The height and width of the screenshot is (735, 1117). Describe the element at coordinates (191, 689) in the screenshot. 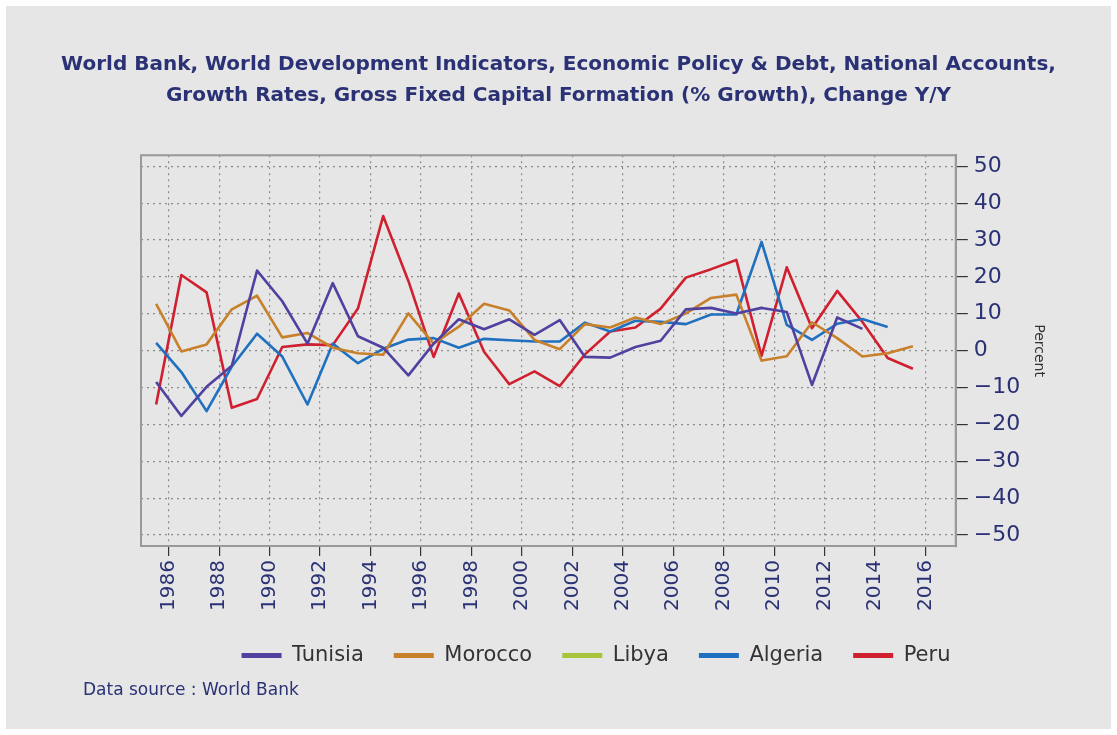

I see `source-note: Data source : World Bank` at that location.